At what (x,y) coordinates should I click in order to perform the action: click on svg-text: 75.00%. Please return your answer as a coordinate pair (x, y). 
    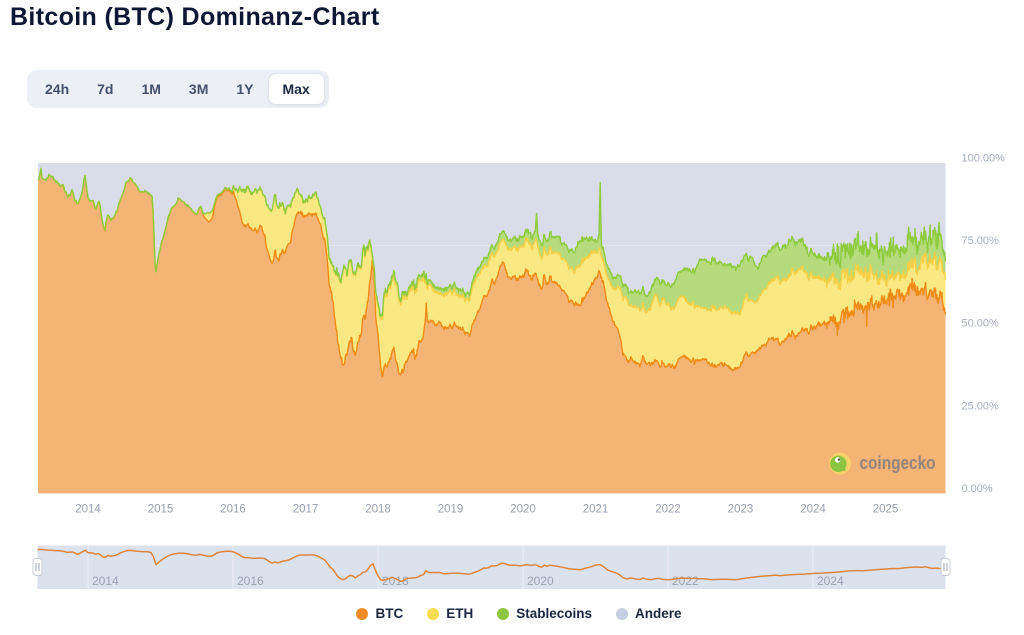
    Looking at the image, I should click on (981, 241).